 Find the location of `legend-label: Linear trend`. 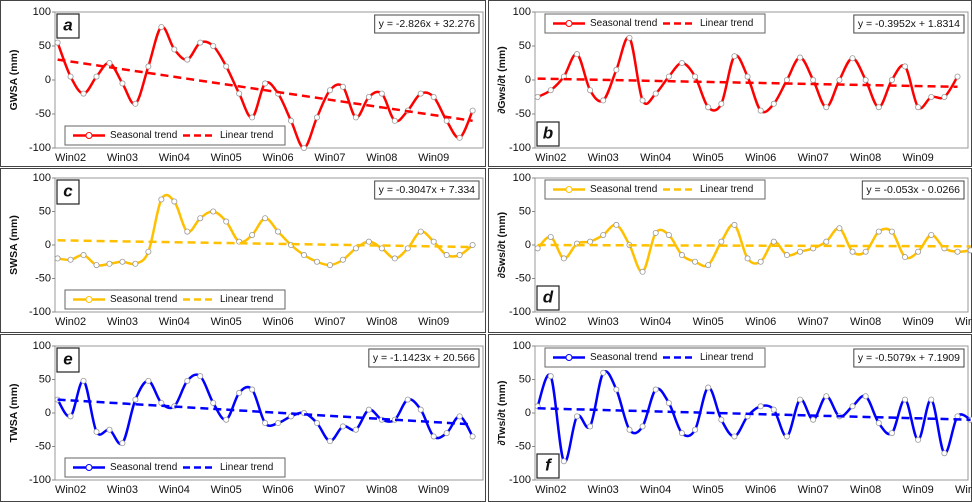

legend-label: Linear trend is located at coordinates (246, 299).